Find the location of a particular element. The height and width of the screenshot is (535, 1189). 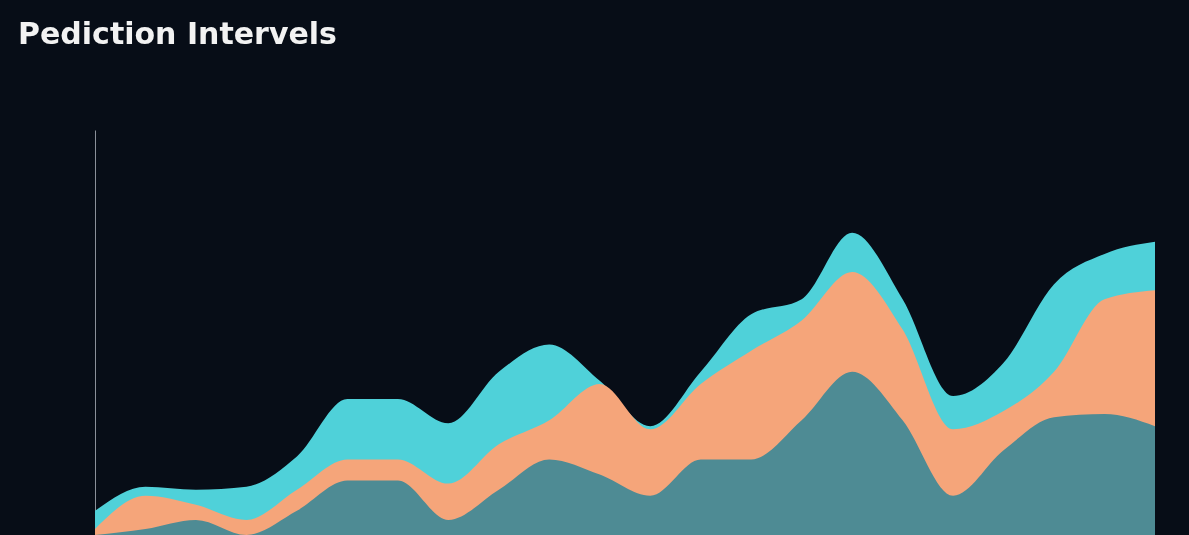

chart-title: Pediction Intervels is located at coordinates (177, 33).